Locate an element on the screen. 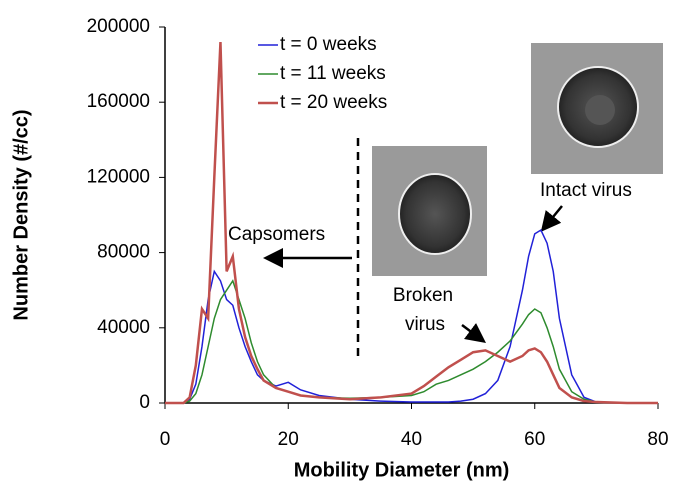 The height and width of the screenshot is (491, 676). y-tick-label: 120000 is located at coordinates (118, 176).